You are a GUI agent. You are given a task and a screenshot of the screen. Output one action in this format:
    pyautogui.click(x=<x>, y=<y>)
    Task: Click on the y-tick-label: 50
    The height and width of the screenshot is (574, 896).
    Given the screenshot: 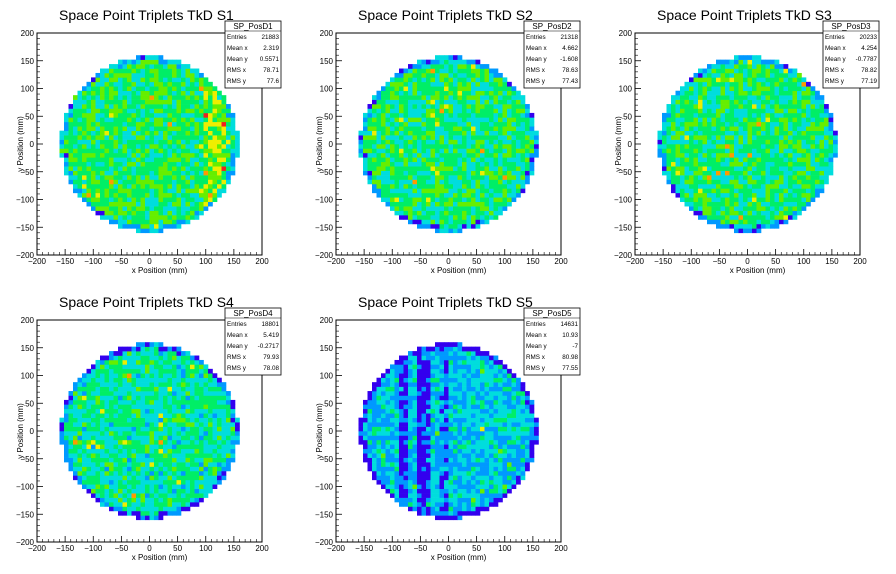 What is the action you would take?
    pyautogui.click(x=627, y=116)
    